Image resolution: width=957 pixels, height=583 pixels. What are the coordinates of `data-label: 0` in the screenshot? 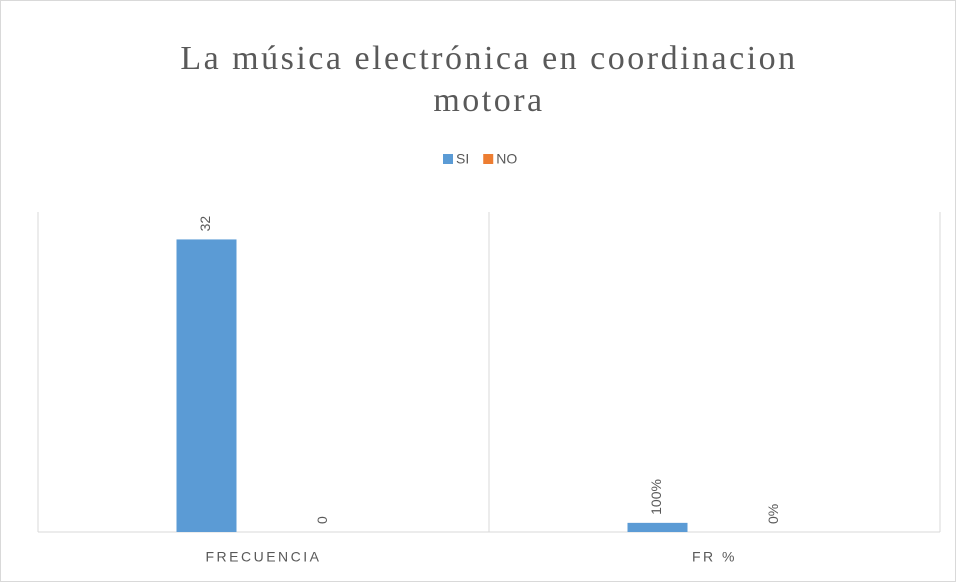 It's located at (322, 520).